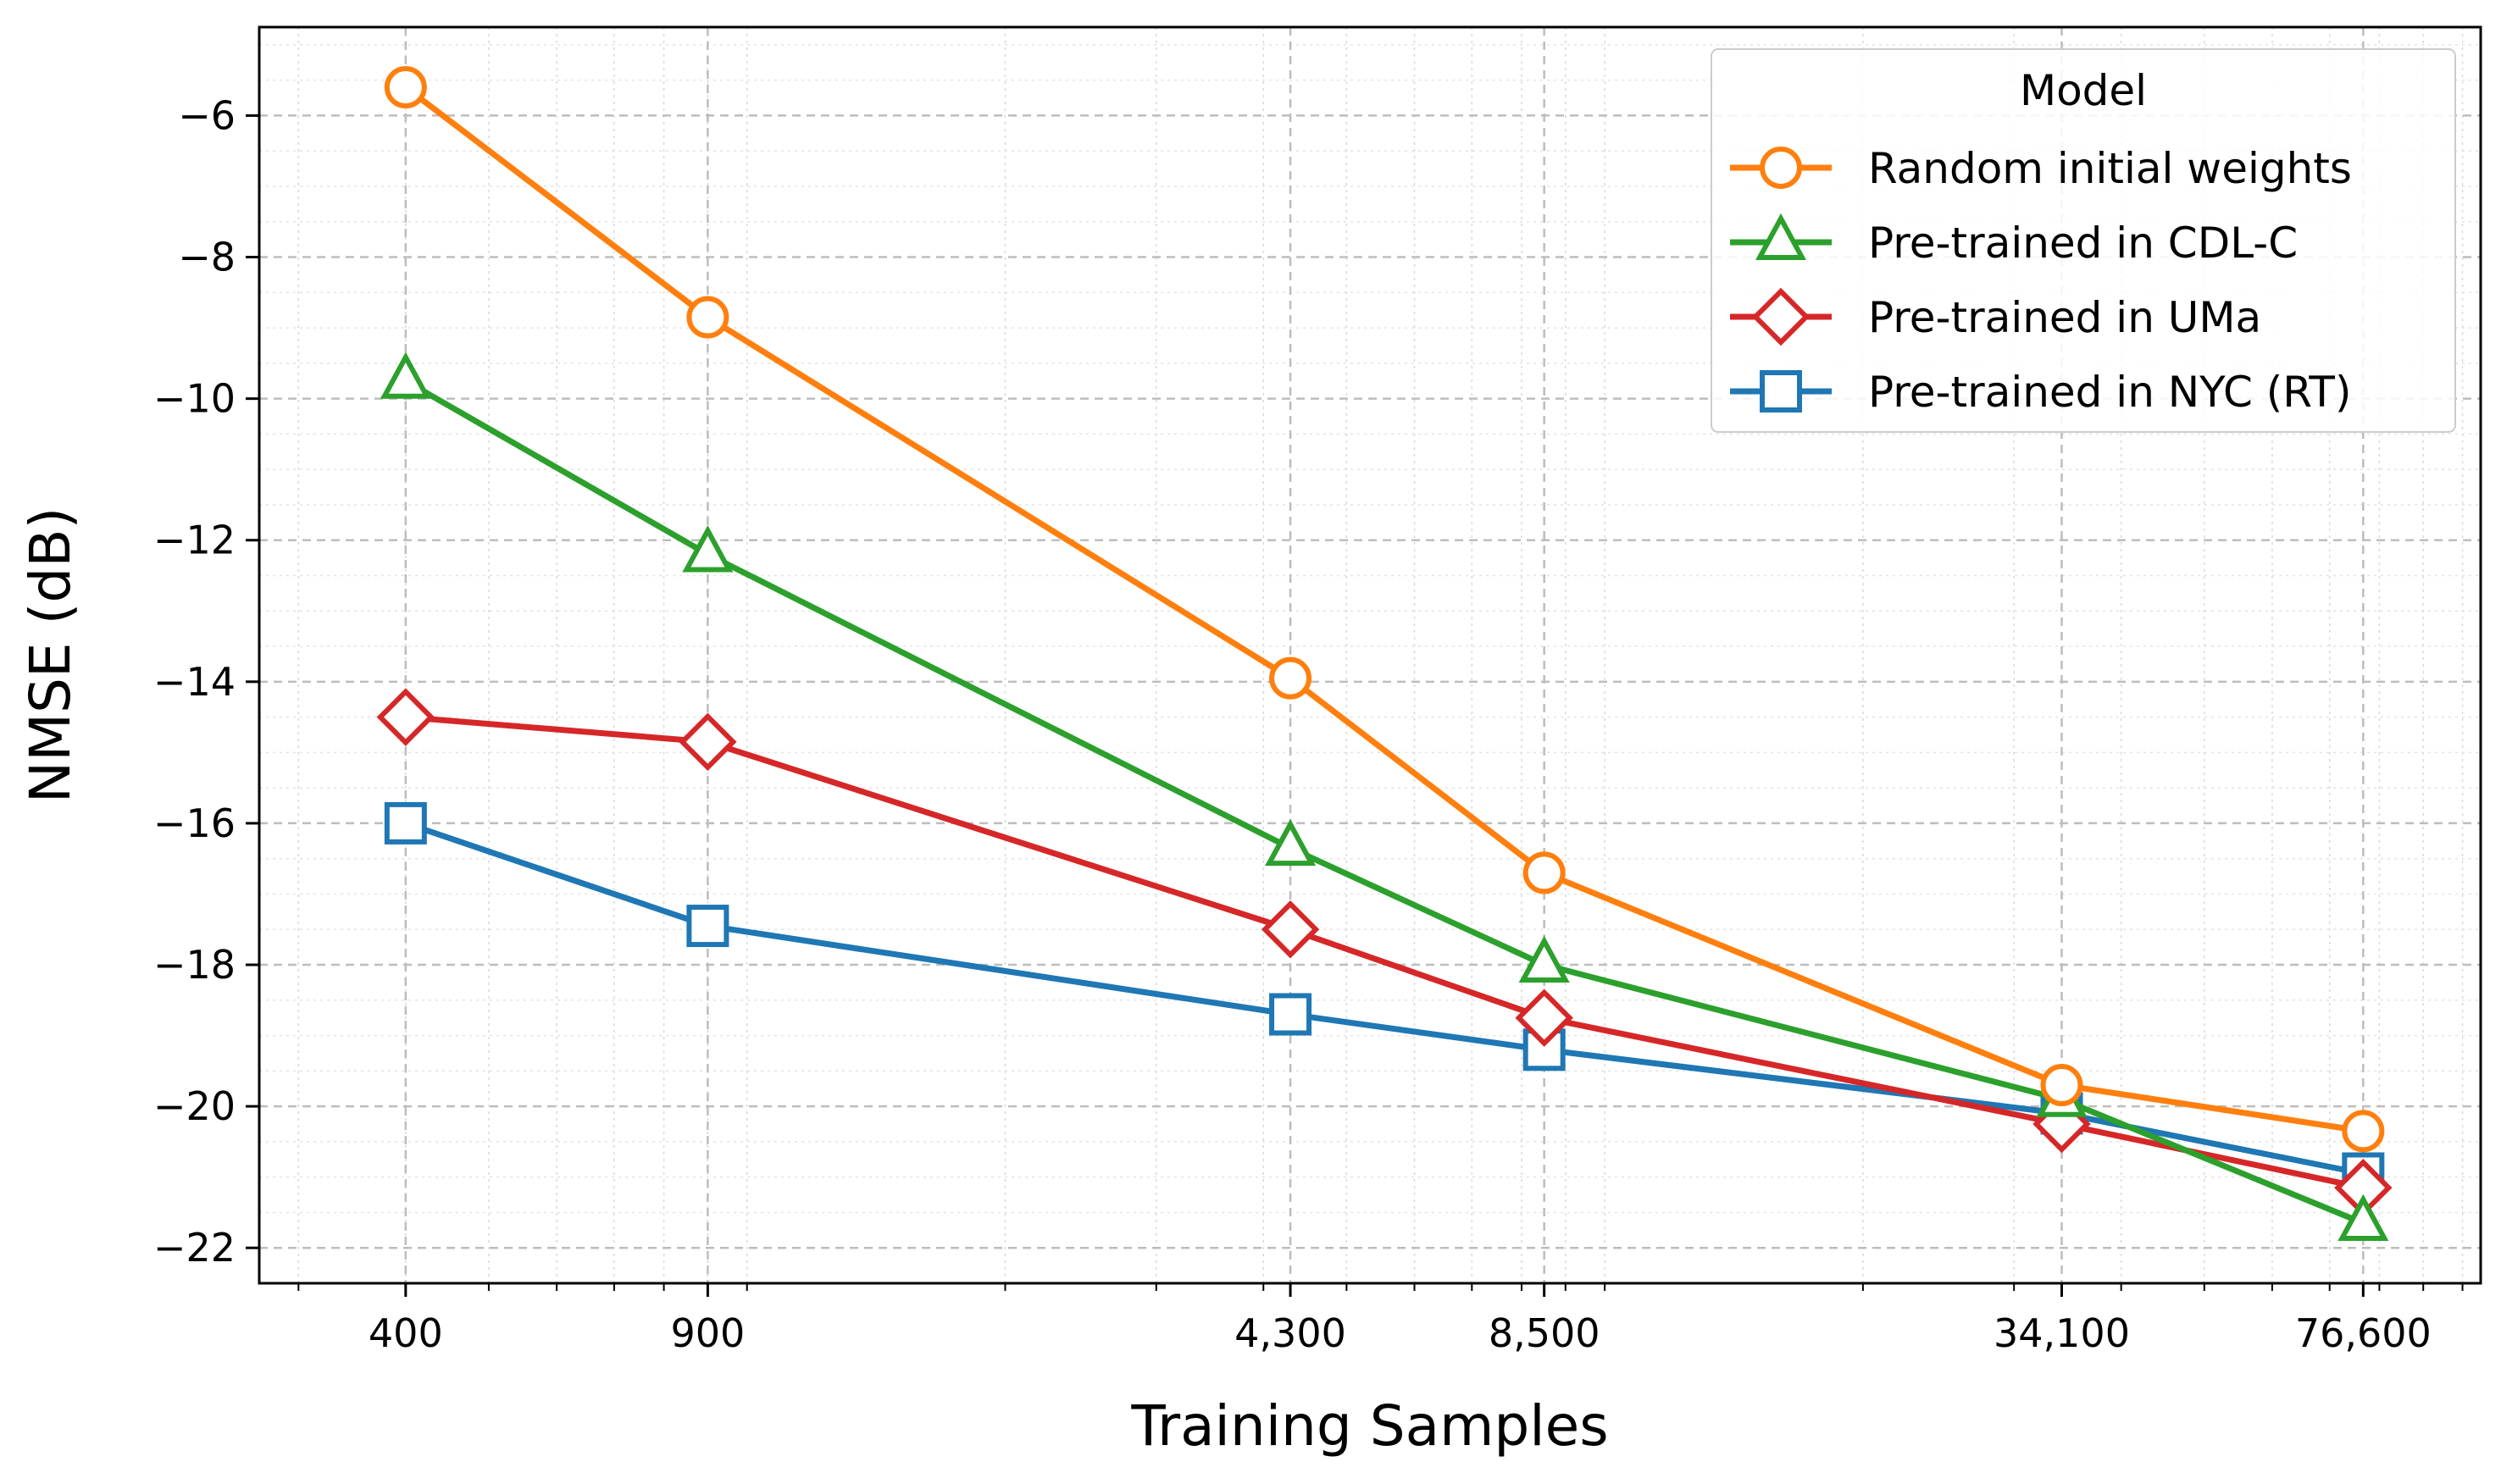 This screenshot has width=2501, height=1484. I want to click on legend-entry: Random initial weights, so click(2041, 168).